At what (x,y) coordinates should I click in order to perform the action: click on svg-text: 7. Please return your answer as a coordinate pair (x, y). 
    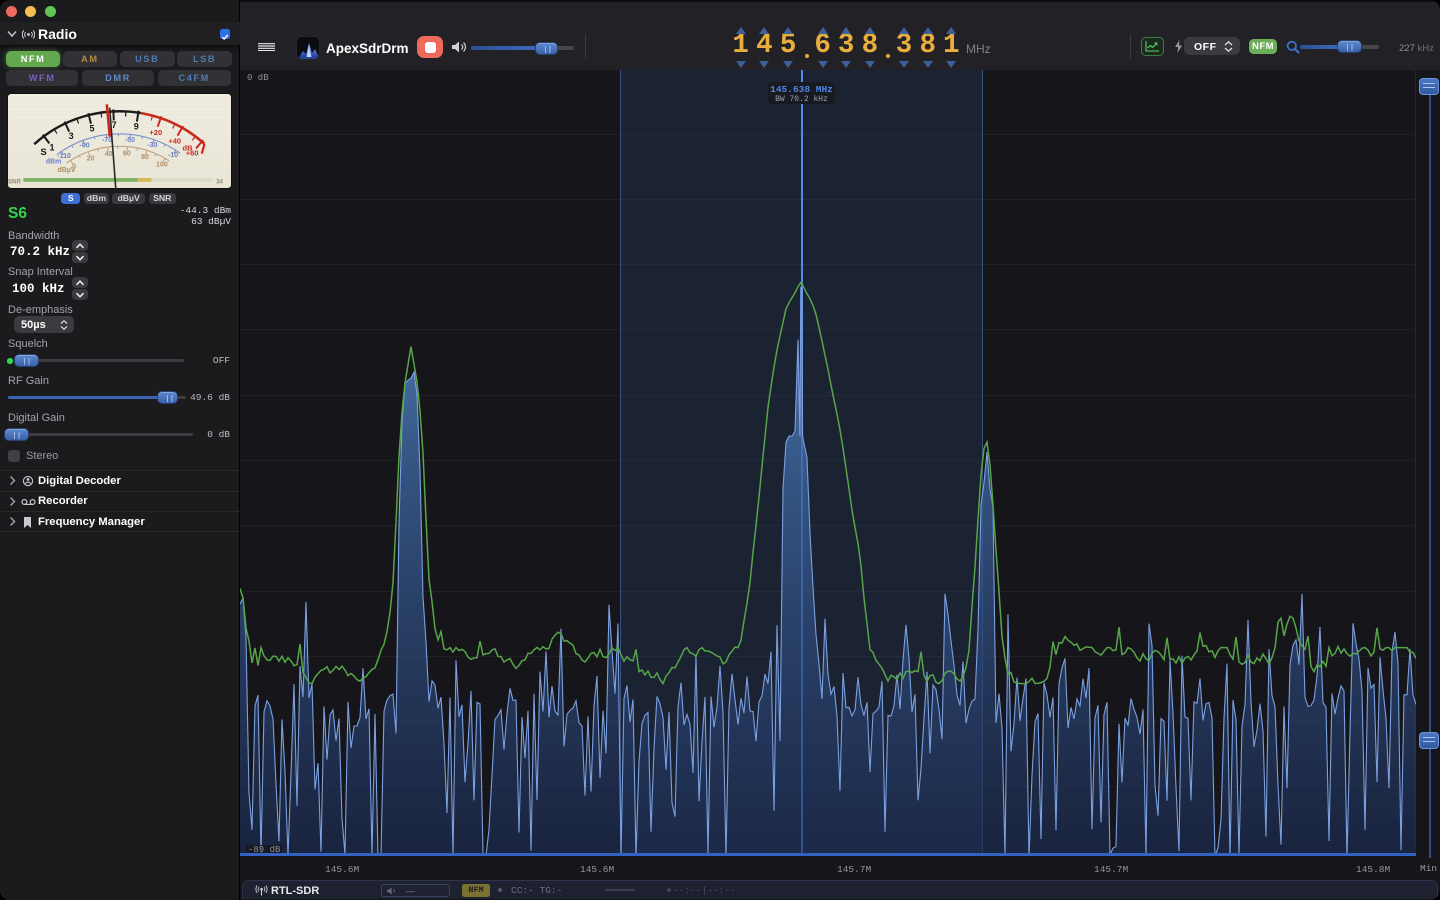
    Looking at the image, I should click on (114, 125).